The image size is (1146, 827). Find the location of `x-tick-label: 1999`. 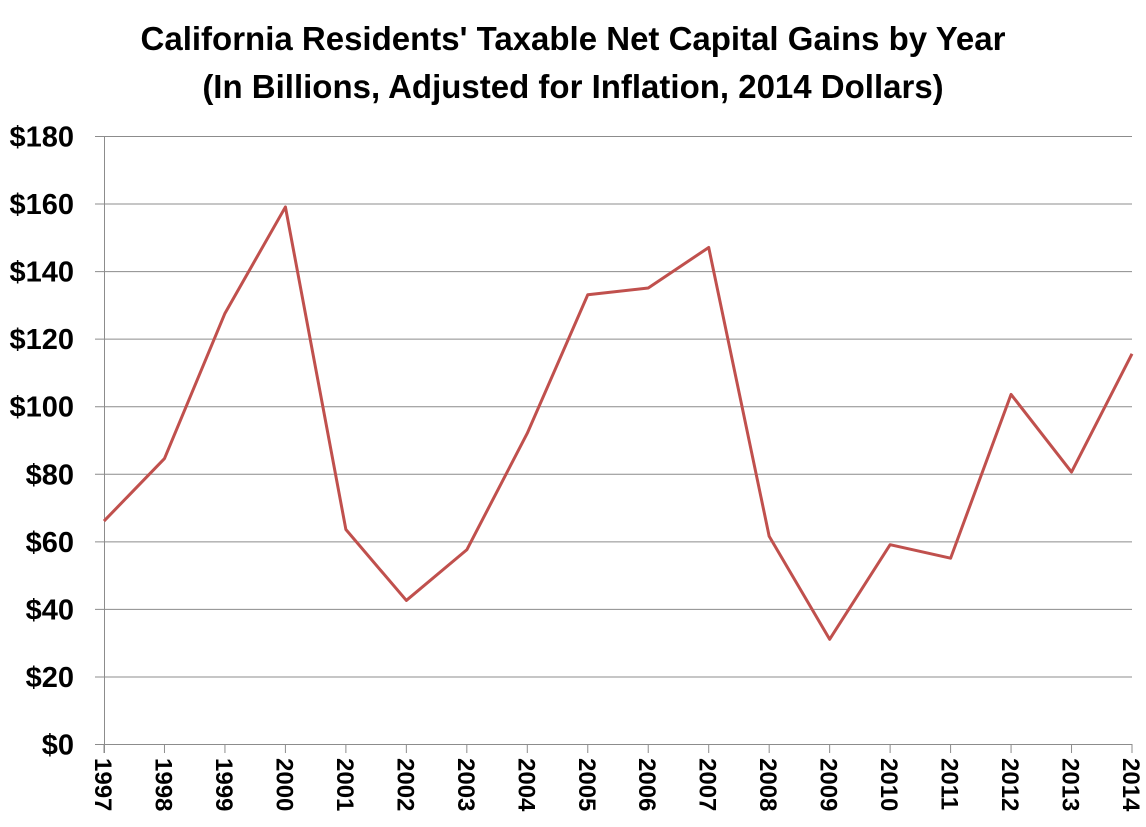

x-tick-label: 1999 is located at coordinates (223, 784).